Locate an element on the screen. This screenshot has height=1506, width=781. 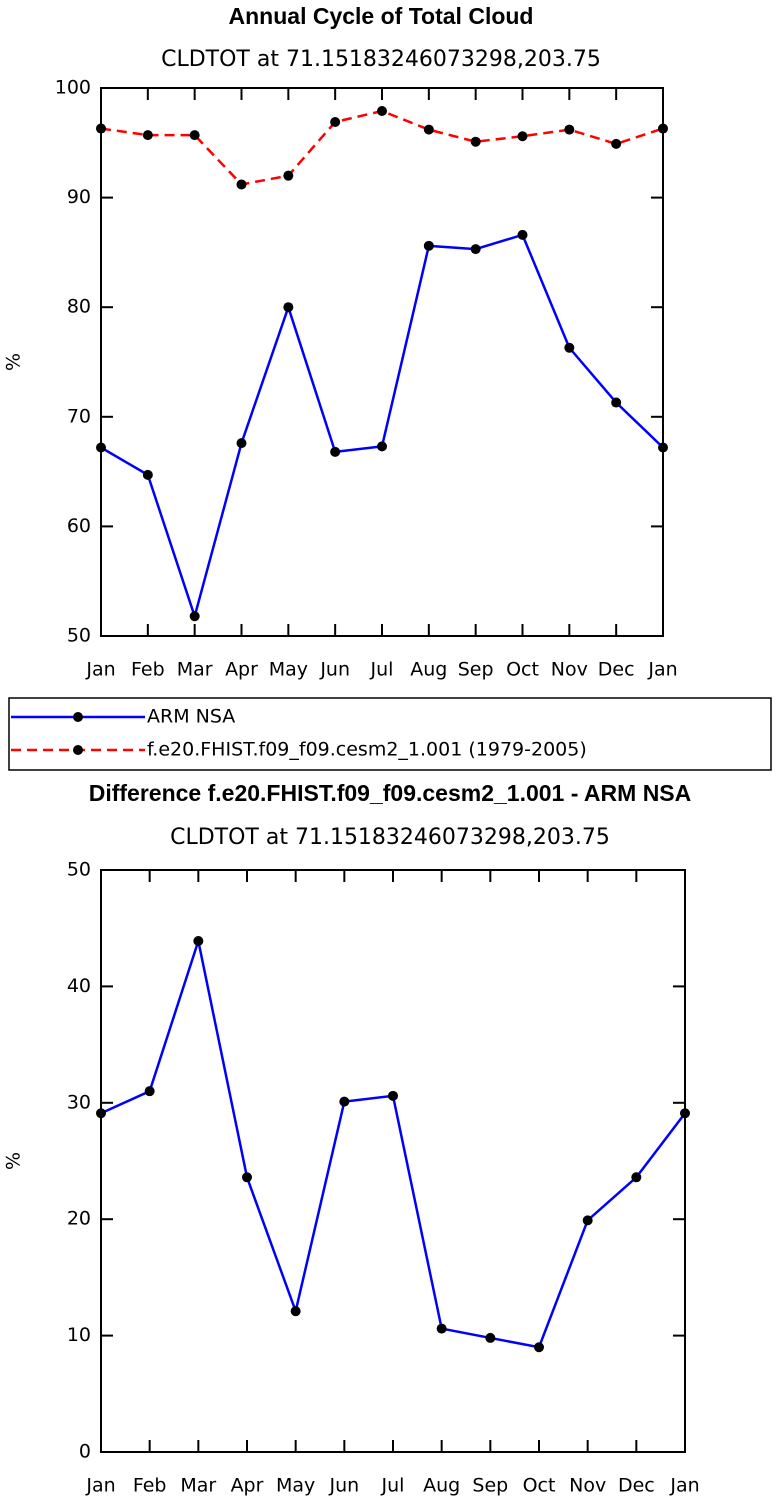
legend-label: ARM NSA is located at coordinates (191, 717).